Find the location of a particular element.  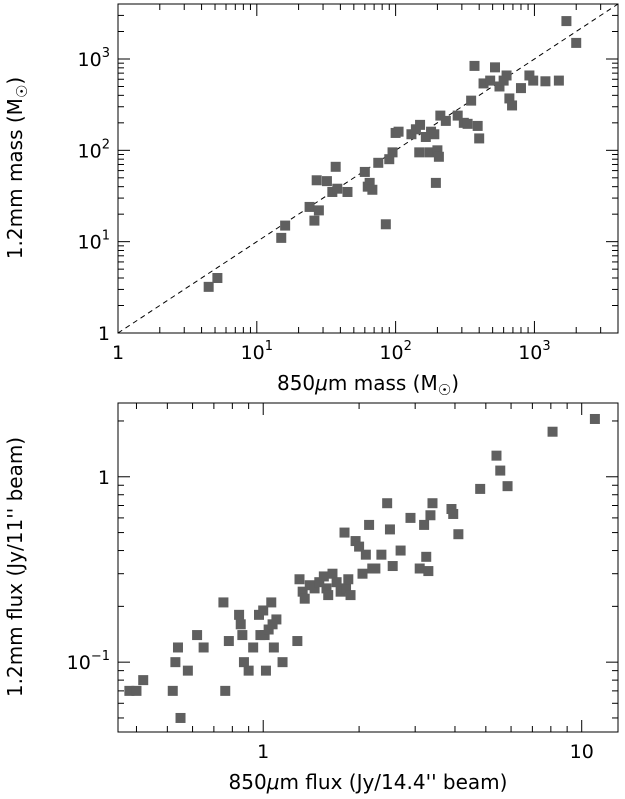

flux-y-axis-label: 1.2mm flux (Jy/11'' beam) is located at coordinates (15, 567).